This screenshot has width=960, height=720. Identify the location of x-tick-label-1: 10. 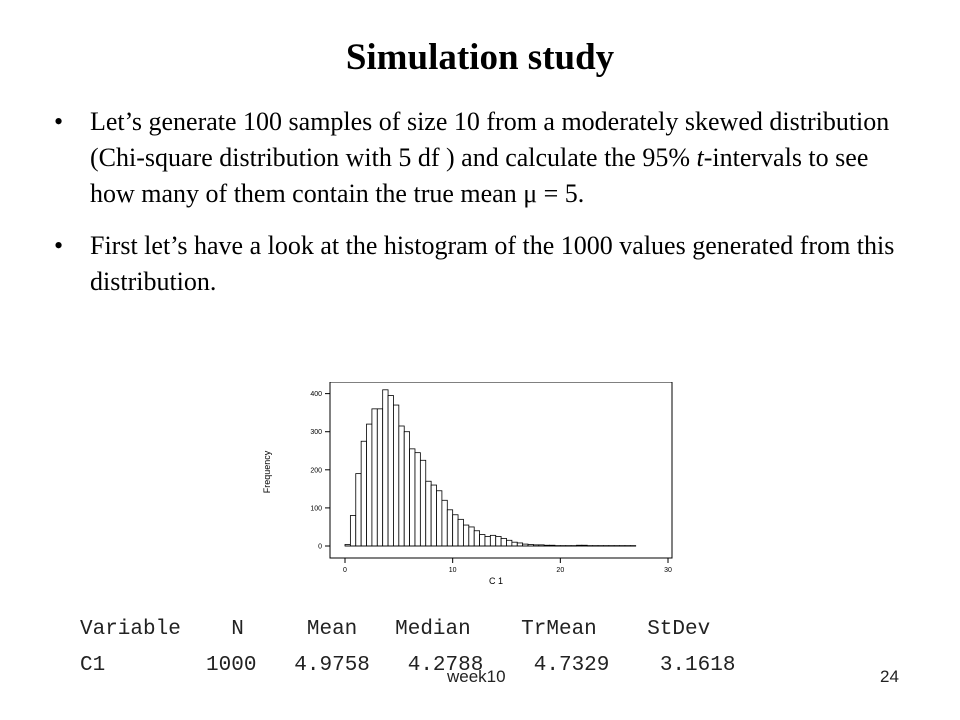
(453, 570).